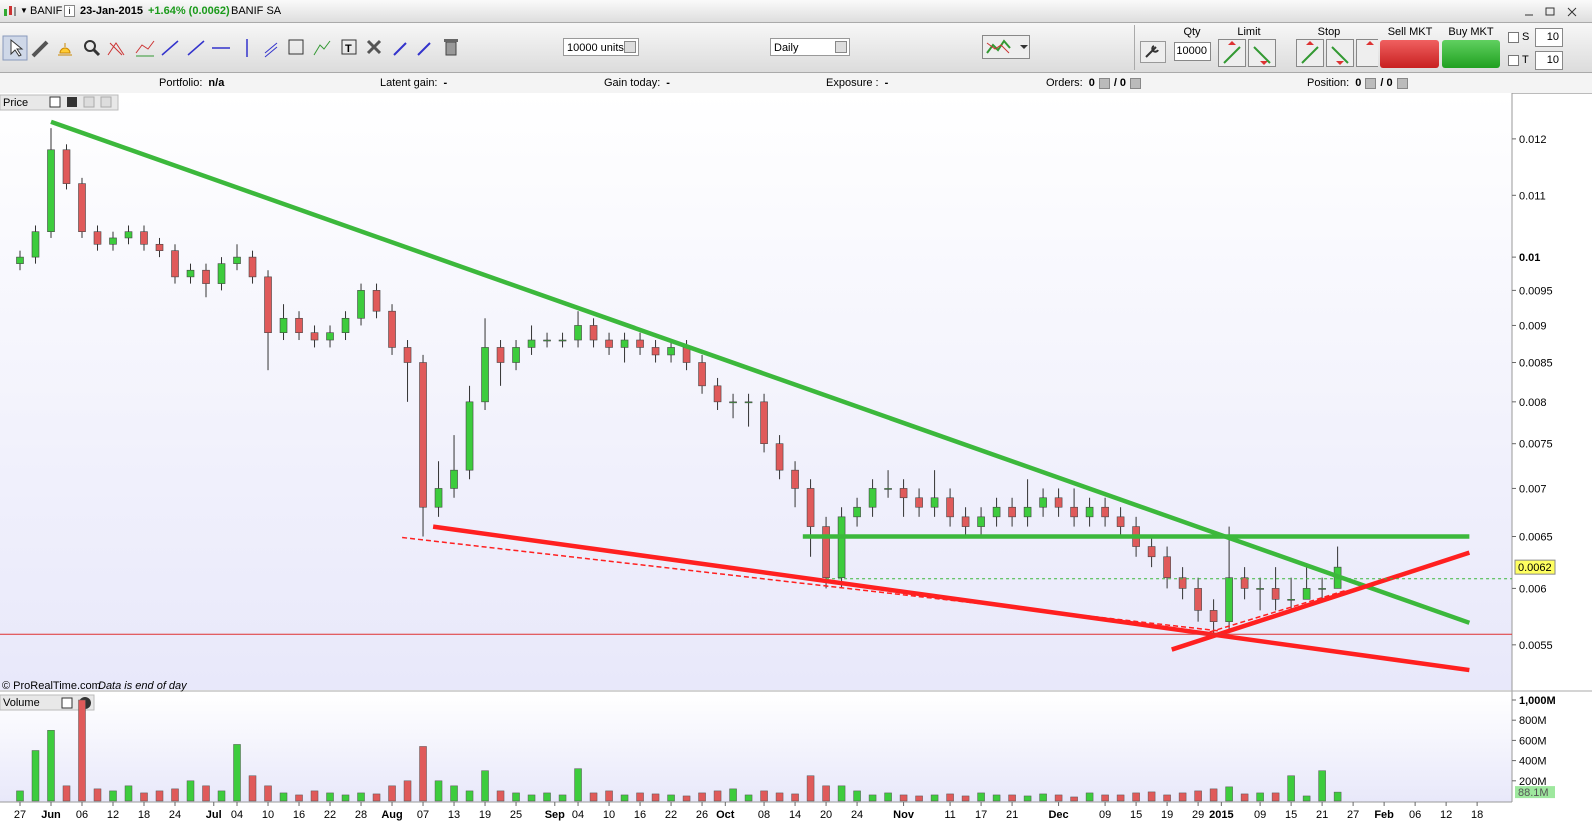 The image size is (1592, 835). Describe the element at coordinates (1536, 646) in the screenshot. I see `y-tick-label: 0.0055` at that location.